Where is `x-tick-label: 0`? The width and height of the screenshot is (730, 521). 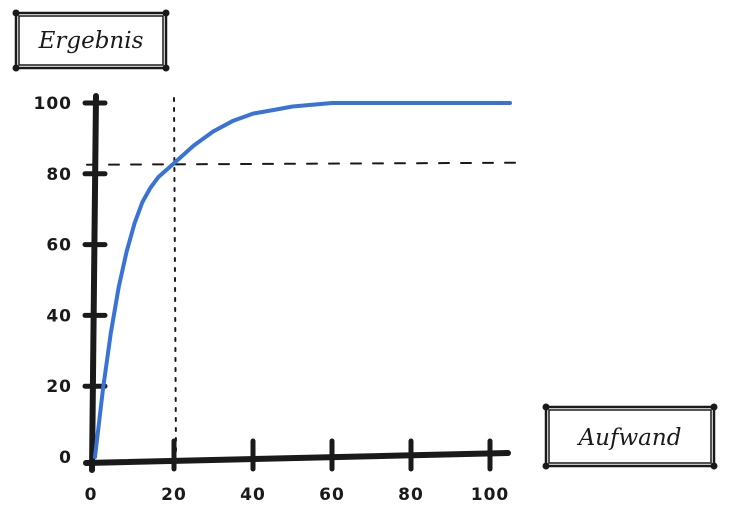
x-tick-label: 0 is located at coordinates (91, 495).